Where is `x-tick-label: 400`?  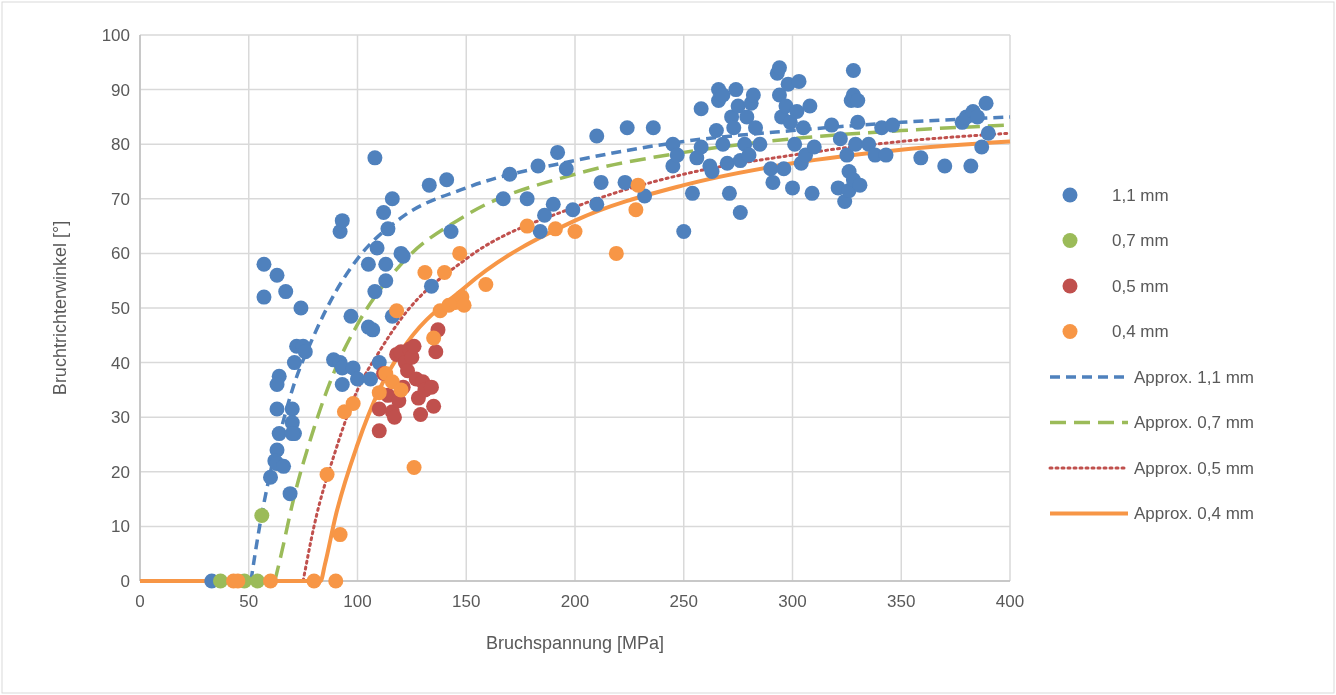
x-tick-label: 400 is located at coordinates (1010, 601).